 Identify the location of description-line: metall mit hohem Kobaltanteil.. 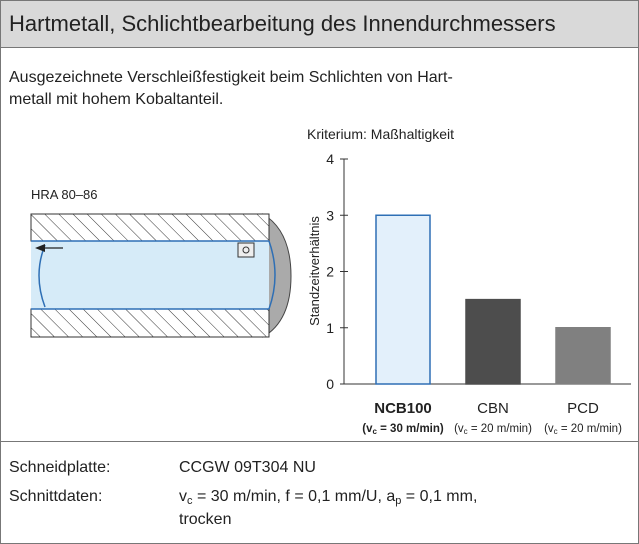
(116, 99).